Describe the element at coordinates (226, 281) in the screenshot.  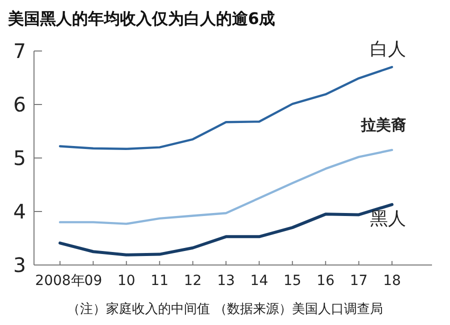
I see `x-tick-label: 13` at that location.